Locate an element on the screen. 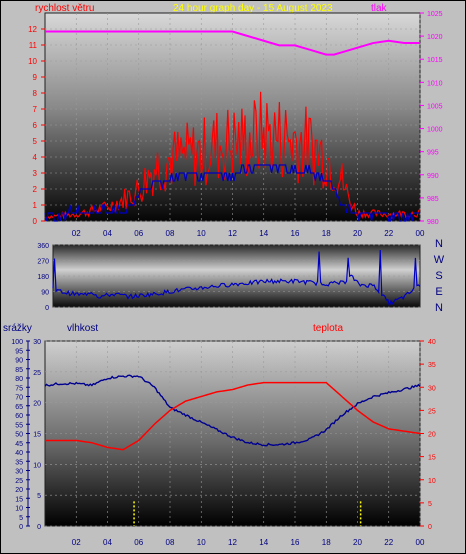  wind-speed-label: rychlost větru is located at coordinates (64, 8).